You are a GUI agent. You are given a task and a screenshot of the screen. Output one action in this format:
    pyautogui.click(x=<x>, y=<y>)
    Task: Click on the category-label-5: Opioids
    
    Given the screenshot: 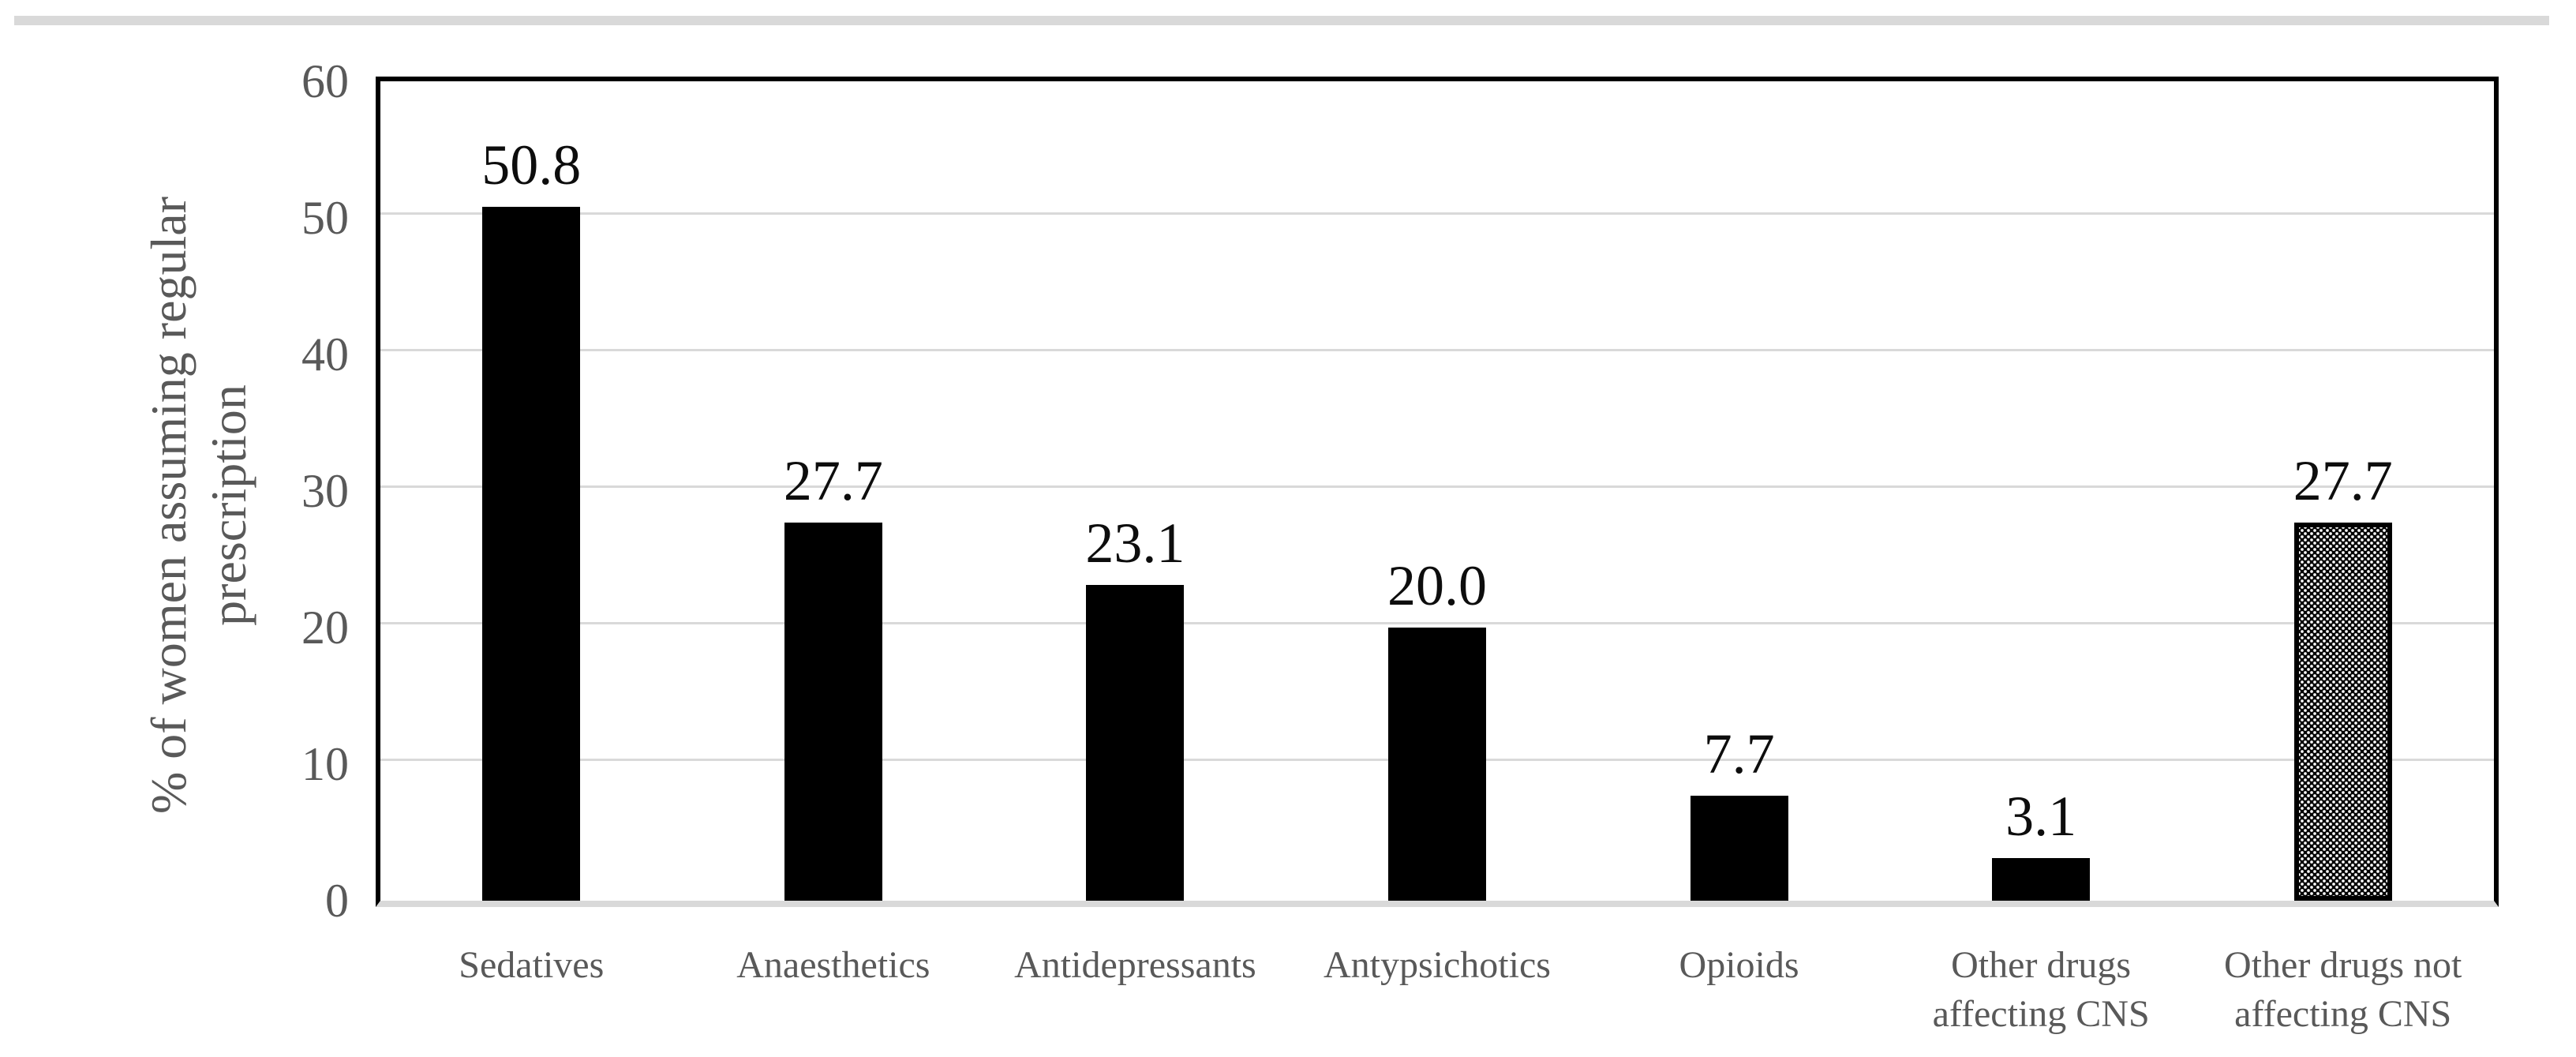 What is the action you would take?
    pyautogui.click(x=1739, y=965)
    